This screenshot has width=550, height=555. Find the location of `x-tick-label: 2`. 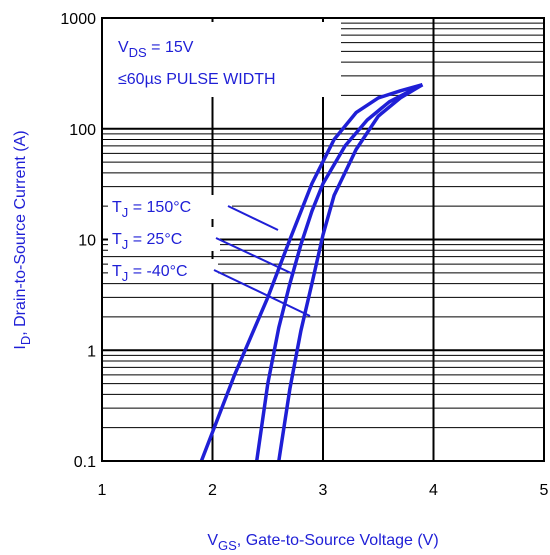

x-tick-label: 2 is located at coordinates (212, 490).